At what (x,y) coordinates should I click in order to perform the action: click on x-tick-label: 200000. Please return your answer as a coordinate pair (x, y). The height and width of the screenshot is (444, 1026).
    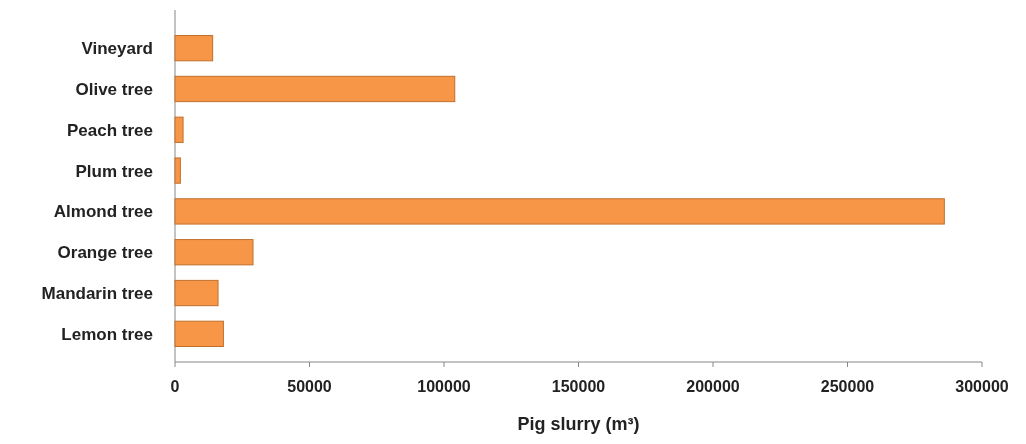
    Looking at the image, I should click on (713, 386).